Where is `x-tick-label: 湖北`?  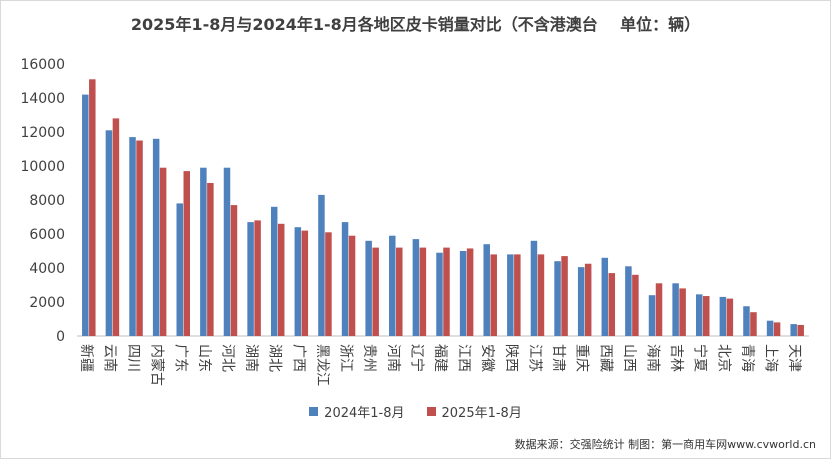
x-tick-label: 湖北 is located at coordinates (275, 358).